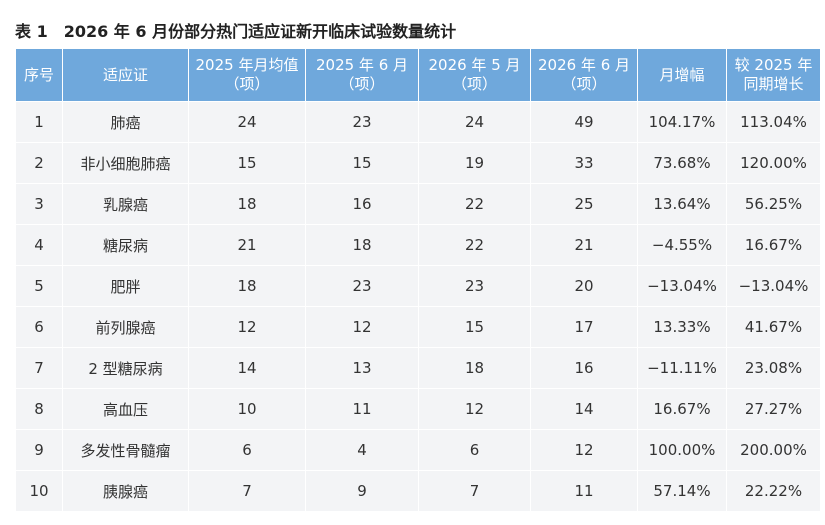 This screenshot has height=525, width=825. I want to click on header-cell: 月增幅, so click(682, 75).